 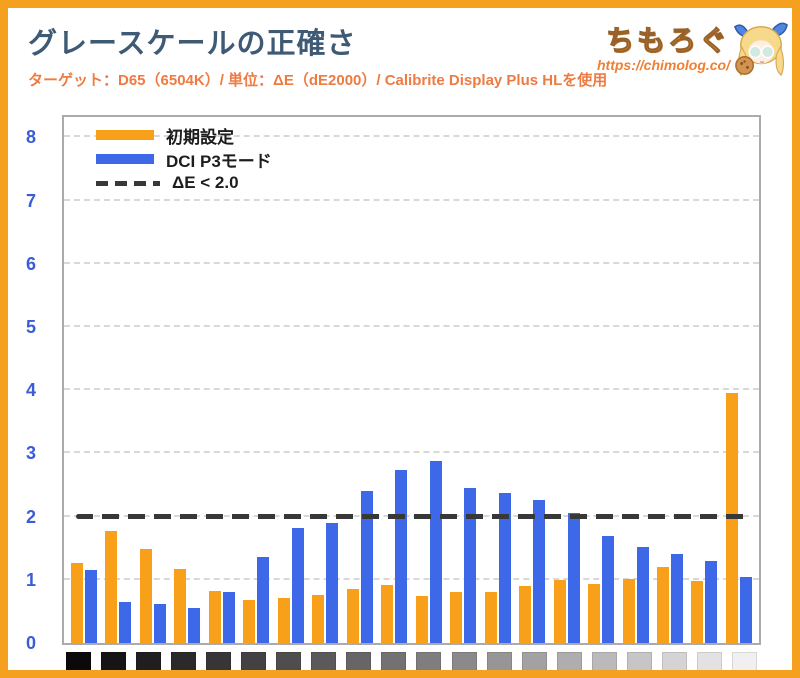 What do you see at coordinates (608, 589) in the screenshot?
I see `bar-DCI P3モード-16` at bounding box center [608, 589].